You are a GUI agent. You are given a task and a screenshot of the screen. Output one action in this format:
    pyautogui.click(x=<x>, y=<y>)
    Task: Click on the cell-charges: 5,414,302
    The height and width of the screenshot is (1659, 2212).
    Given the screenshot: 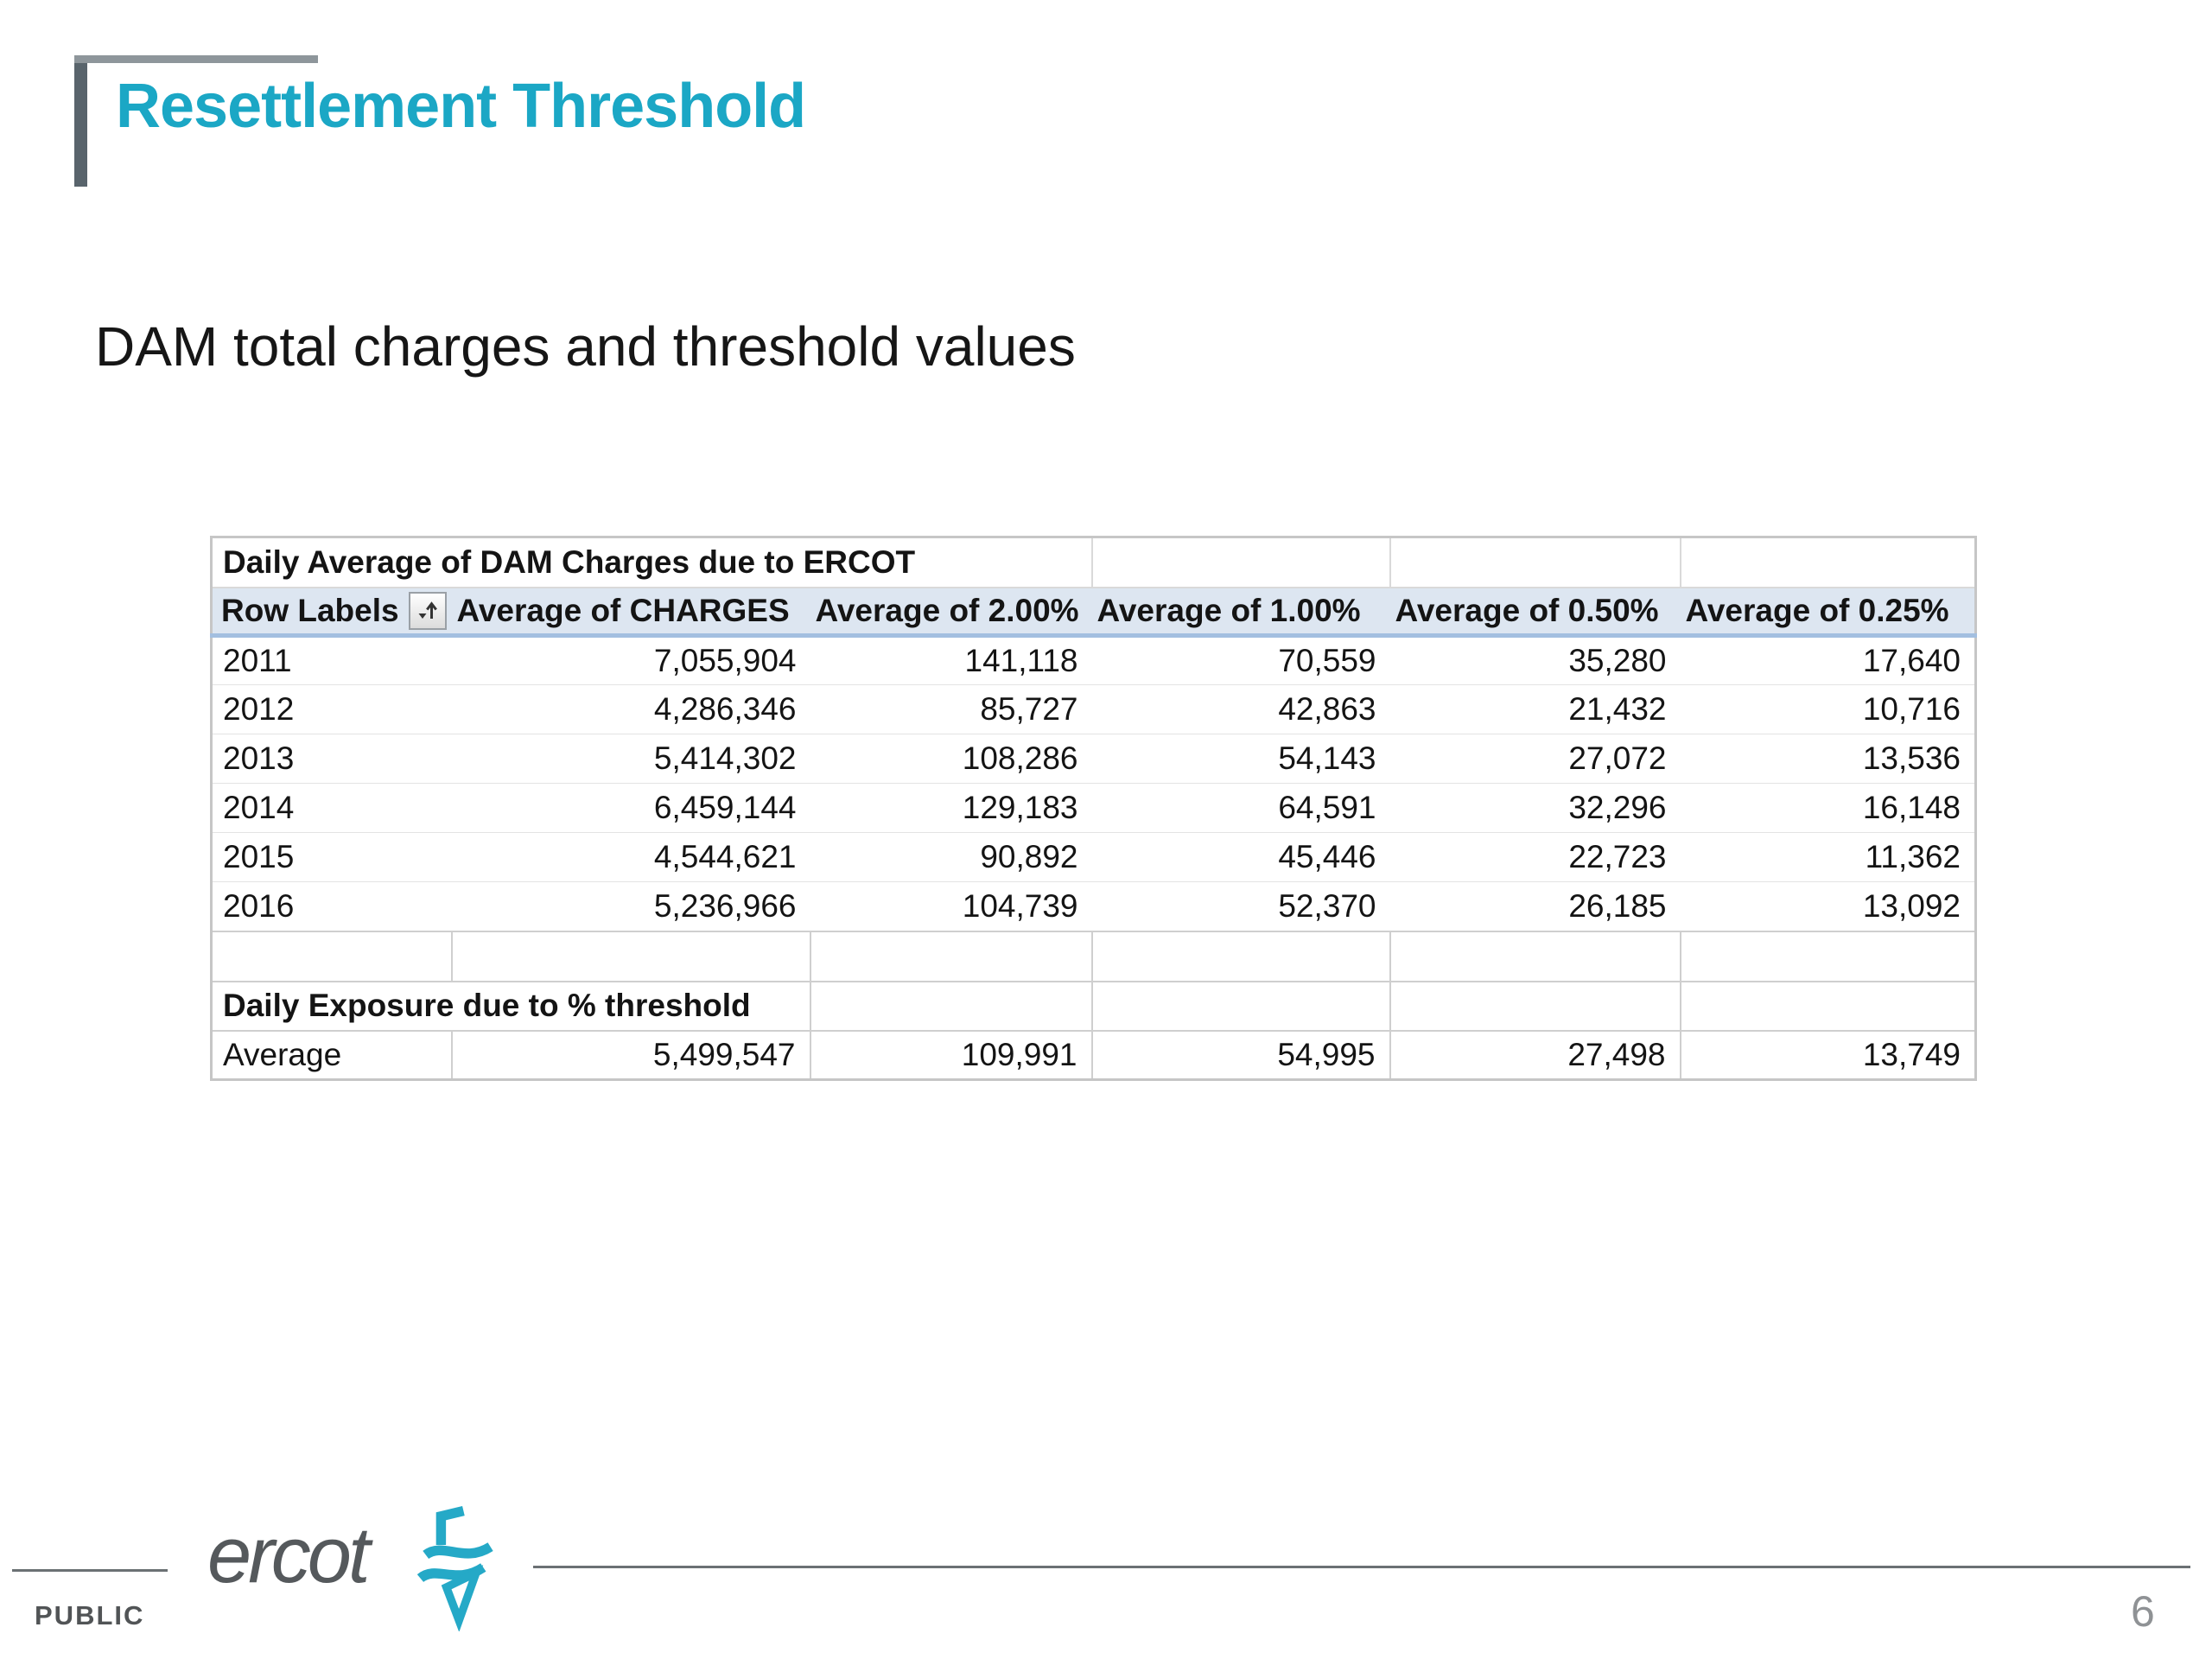 What is the action you would take?
    pyautogui.click(x=630, y=759)
    